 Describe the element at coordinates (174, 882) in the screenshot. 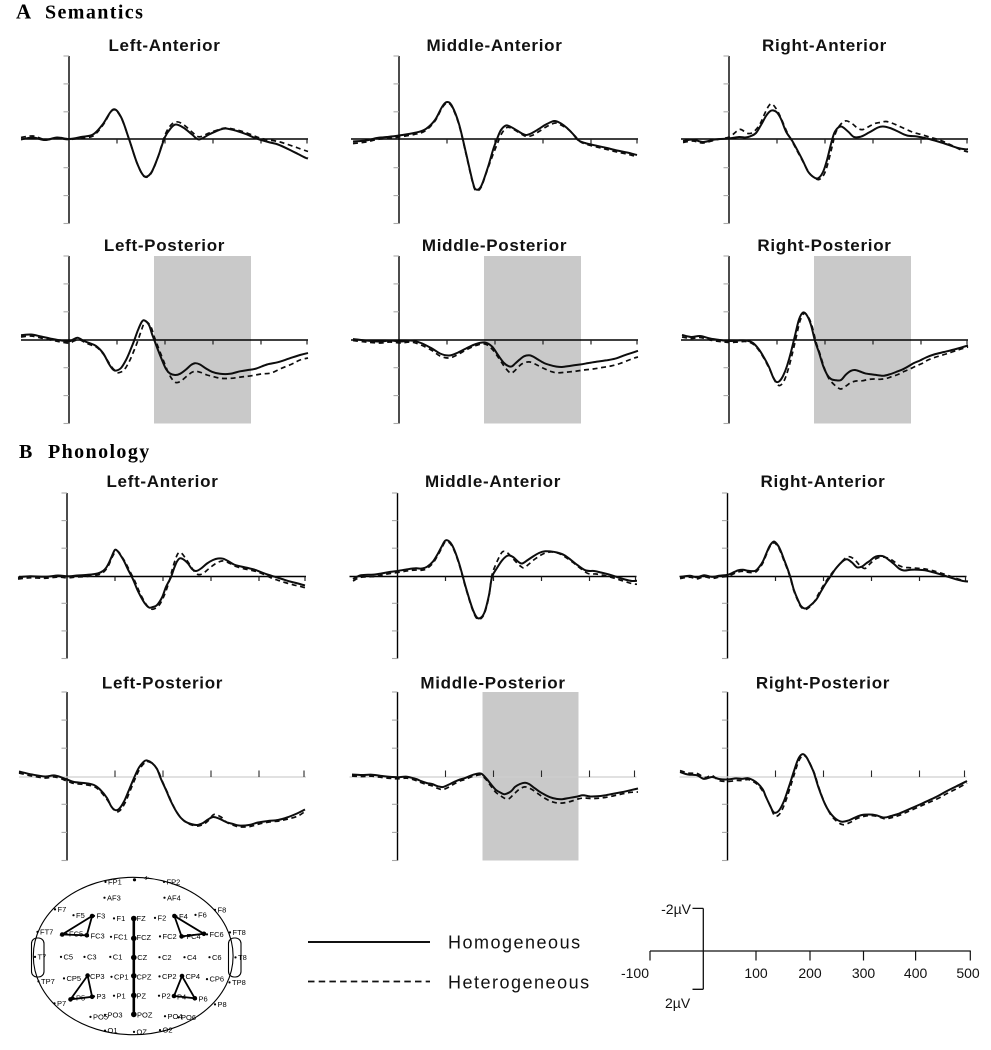

I see `svg-text: FP2` at that location.